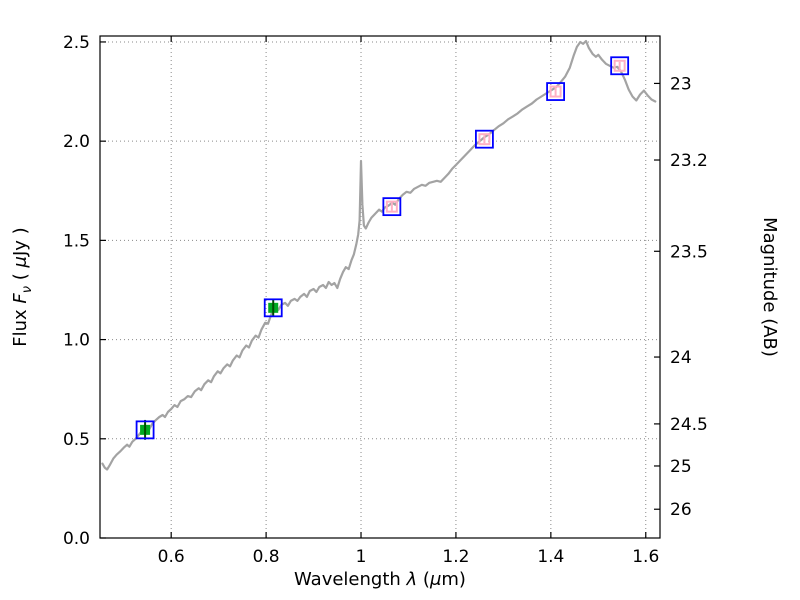  What do you see at coordinates (76, 539) in the screenshot?
I see `flux-tick-label: 0.0` at bounding box center [76, 539].